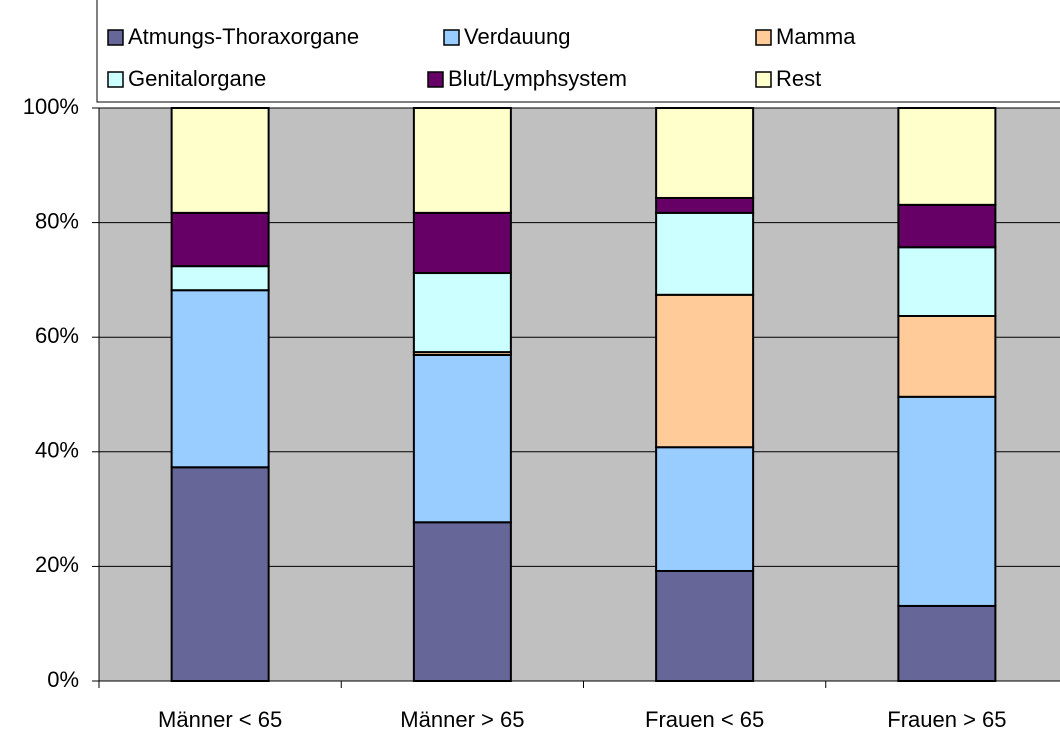 Image resolution: width=1060 pixels, height=732 pixels. What do you see at coordinates (63, 679) in the screenshot?
I see `y-tick-label: 0%` at bounding box center [63, 679].